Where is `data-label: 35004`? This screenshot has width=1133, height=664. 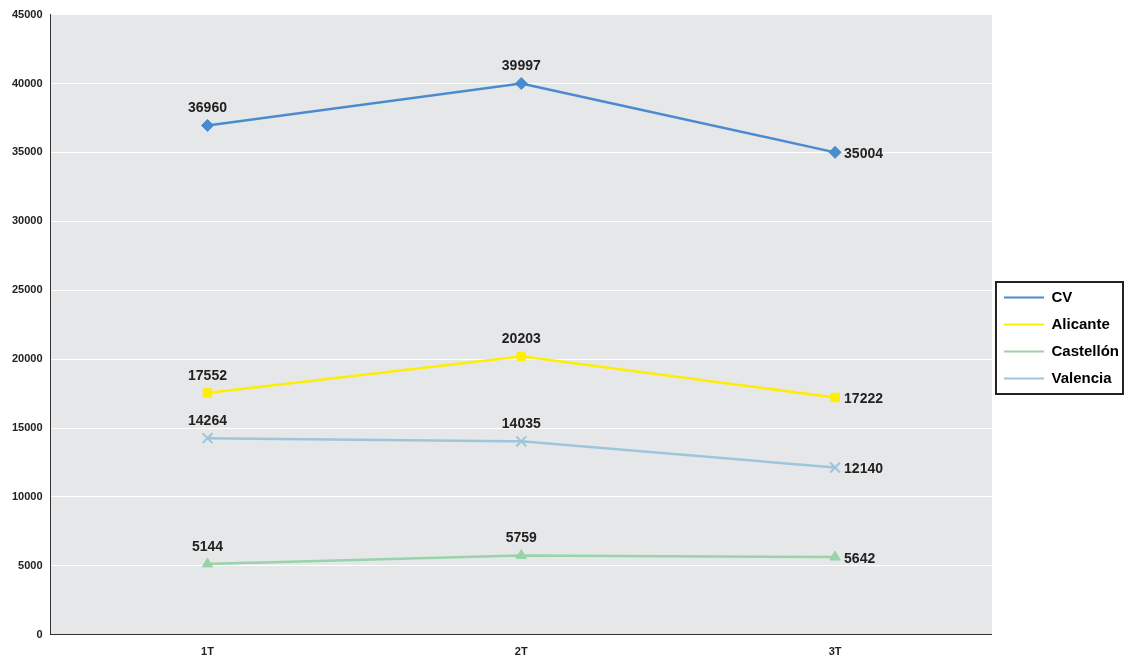
data-label: 35004 is located at coordinates (864, 153).